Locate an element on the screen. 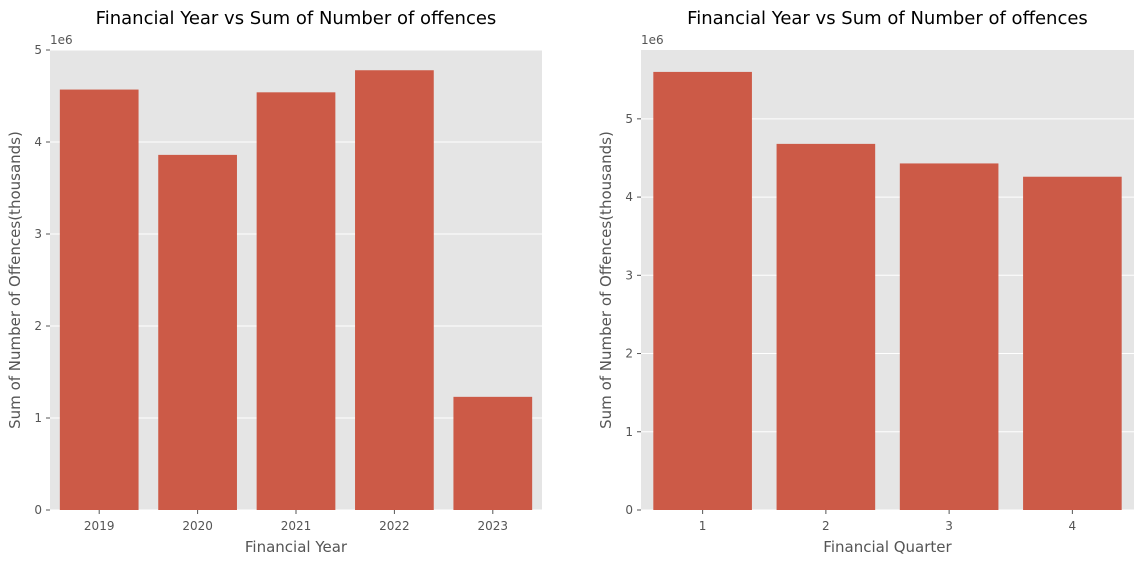 The height and width of the screenshot is (564, 1144). x-axis-label: Financial Year is located at coordinates (296, 547).